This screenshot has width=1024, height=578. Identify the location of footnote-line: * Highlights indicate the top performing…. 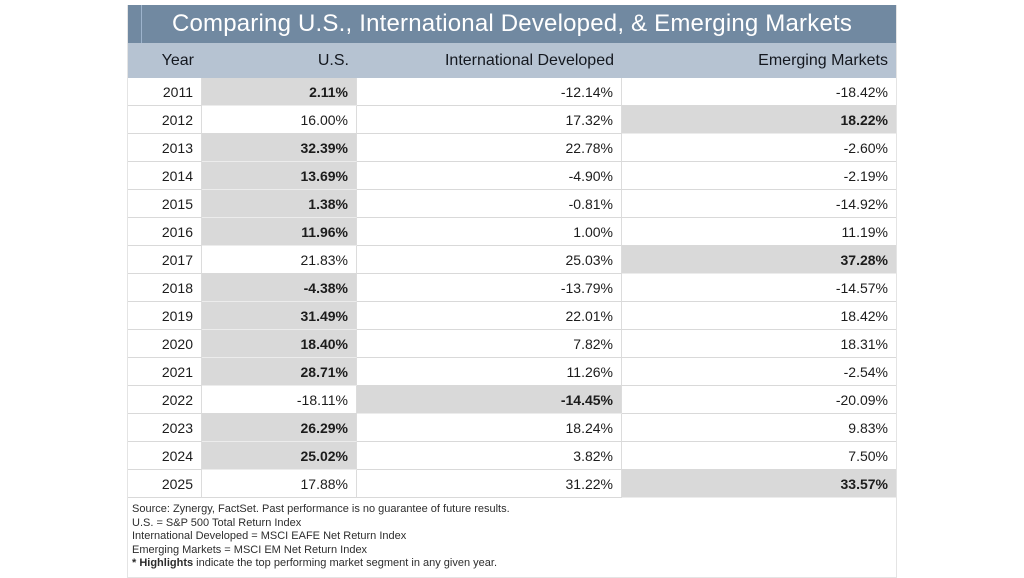
(314, 563).